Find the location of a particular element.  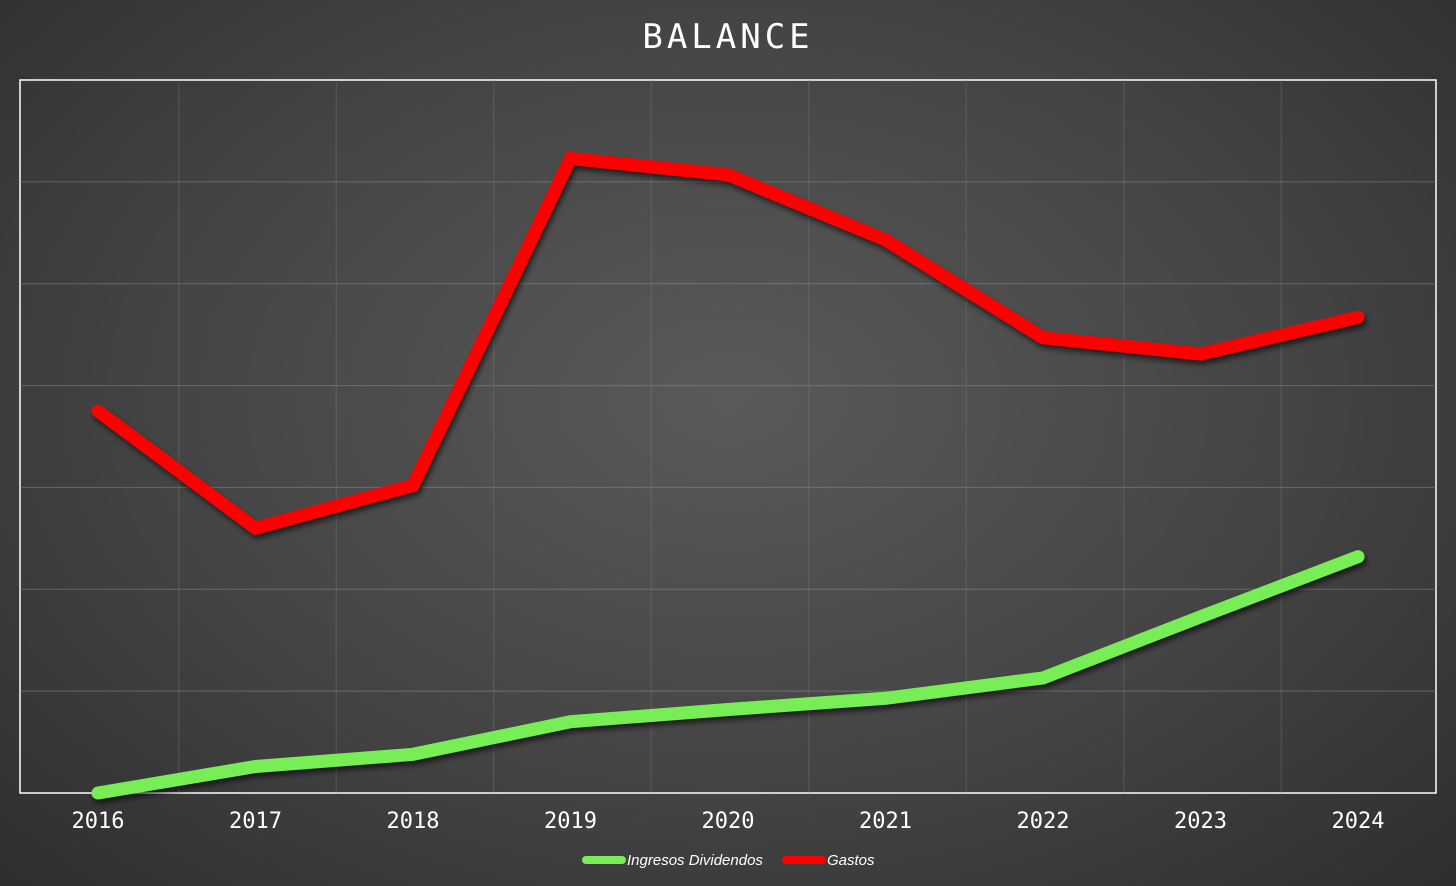

x-tick-label: 2021 is located at coordinates (885, 821).